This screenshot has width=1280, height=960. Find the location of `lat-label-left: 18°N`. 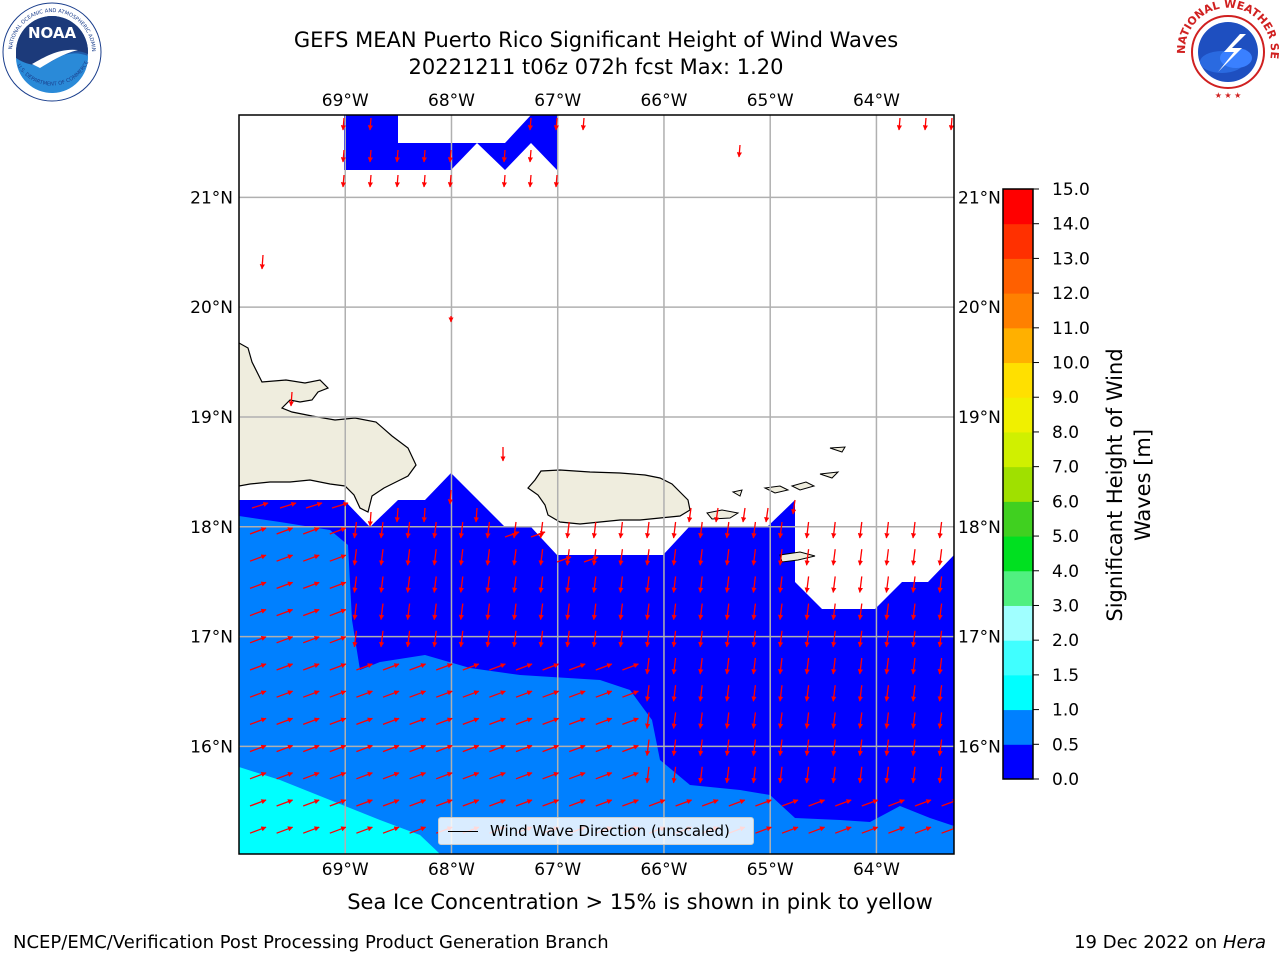

lat-label-left: 18°N is located at coordinates (211, 528).